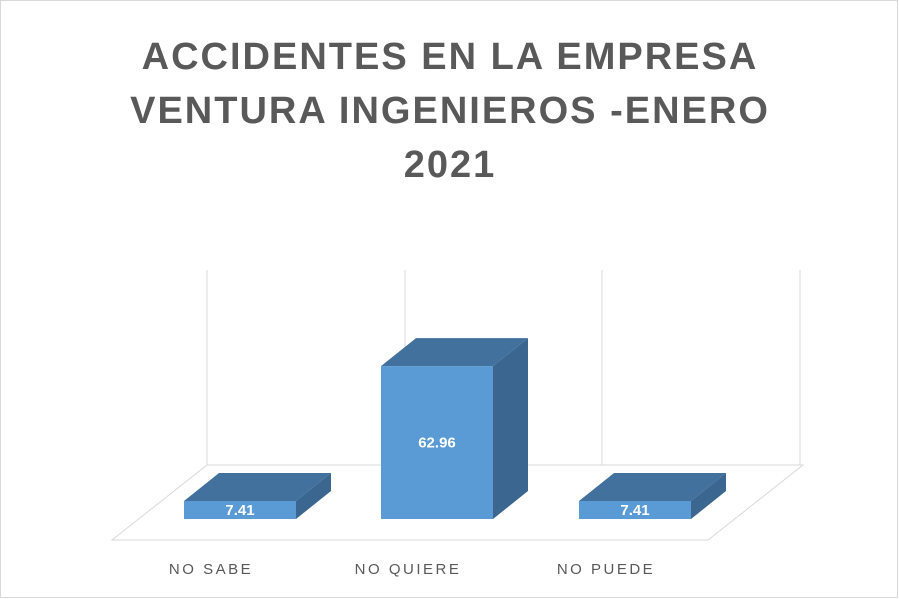 This screenshot has width=899, height=599. Describe the element at coordinates (211, 569) in the screenshot. I see `x-tick-label: NO SABE` at that location.